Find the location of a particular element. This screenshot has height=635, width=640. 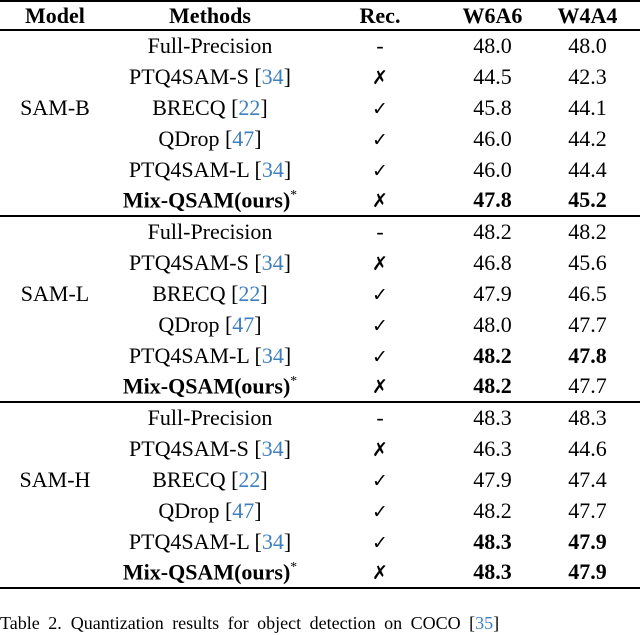

table-row: PTQ4SAM-S [34] ✗ 44.5 42.3 is located at coordinates (320, 76).